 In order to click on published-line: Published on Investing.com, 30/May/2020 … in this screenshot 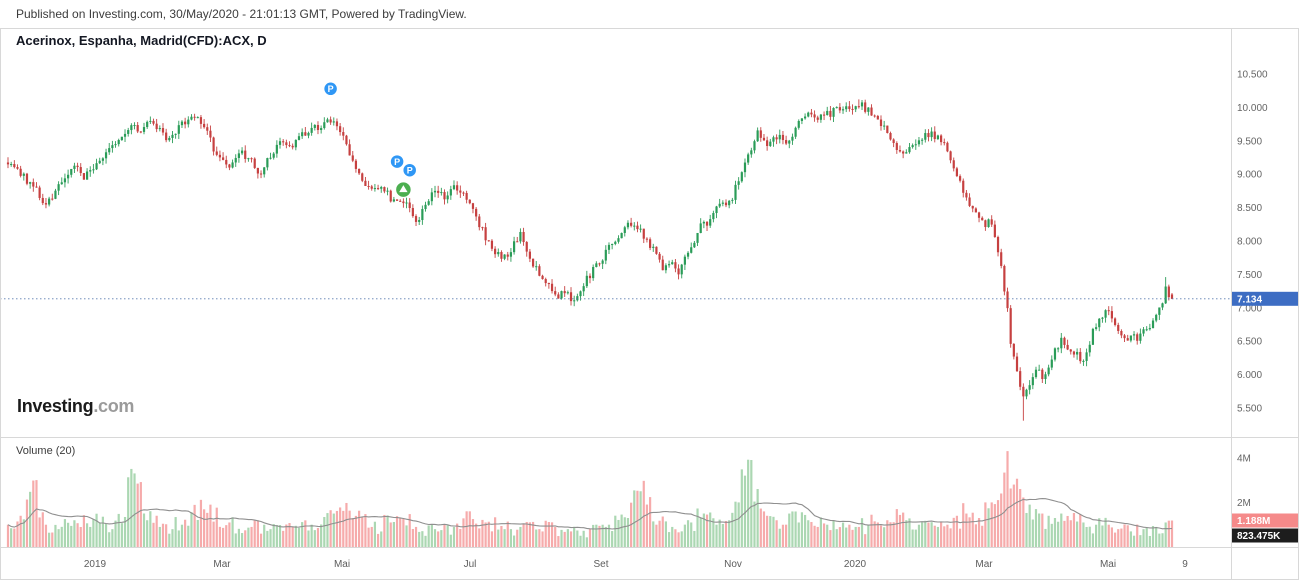, I will do `click(241, 14)`.